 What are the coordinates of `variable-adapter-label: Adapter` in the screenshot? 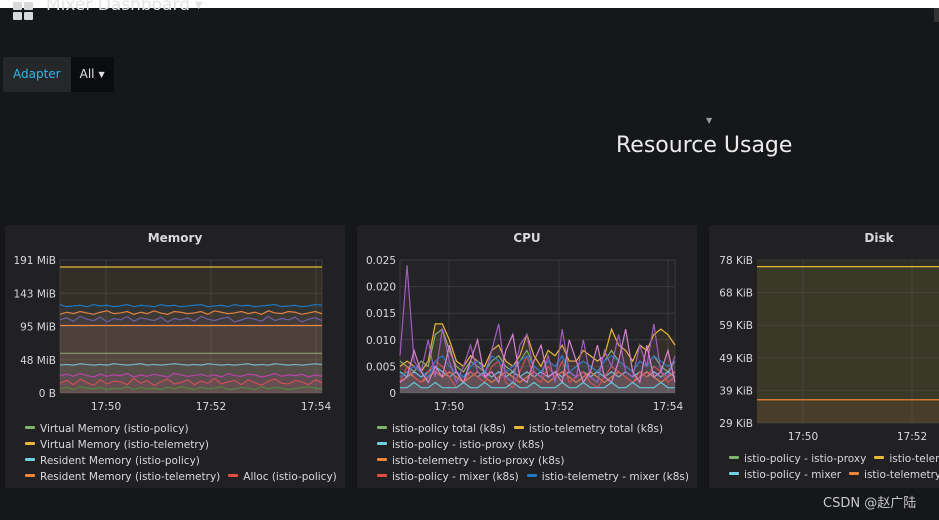 It's located at (37, 74).